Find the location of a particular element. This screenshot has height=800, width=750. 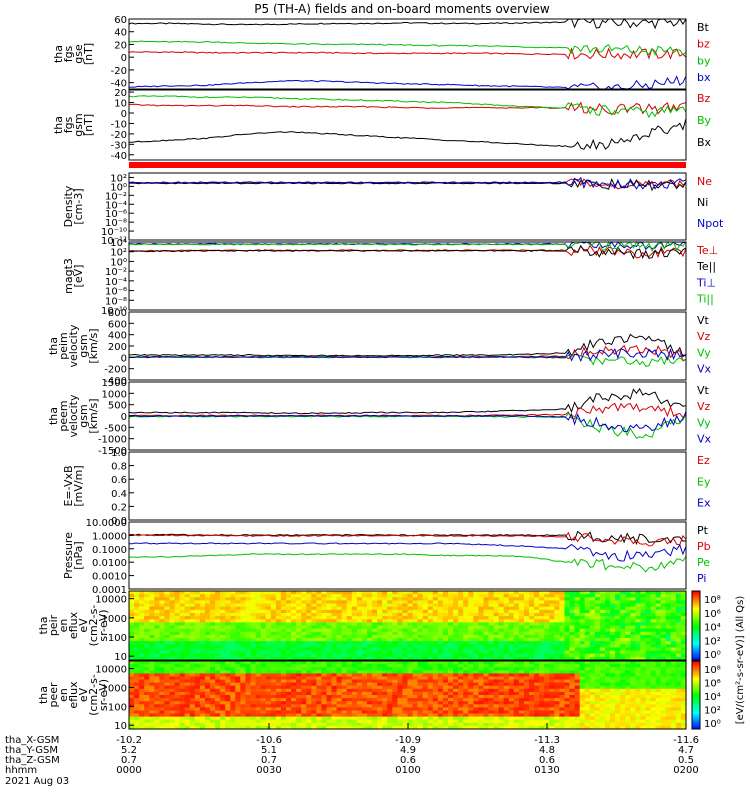

y-axis-label: [nT] is located at coordinates (88, 125).